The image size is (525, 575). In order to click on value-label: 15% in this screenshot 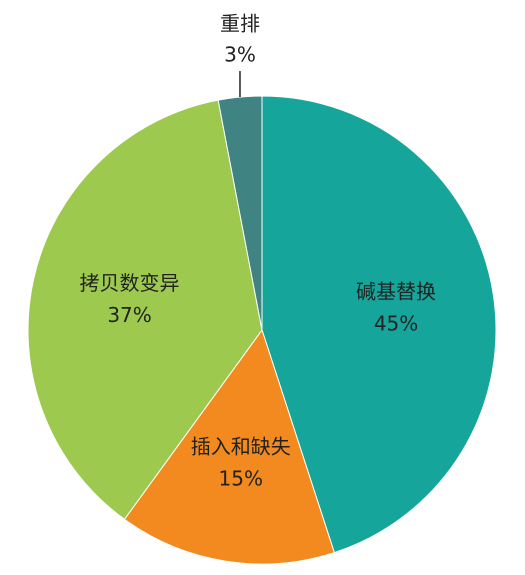, I will do `click(241, 479)`.